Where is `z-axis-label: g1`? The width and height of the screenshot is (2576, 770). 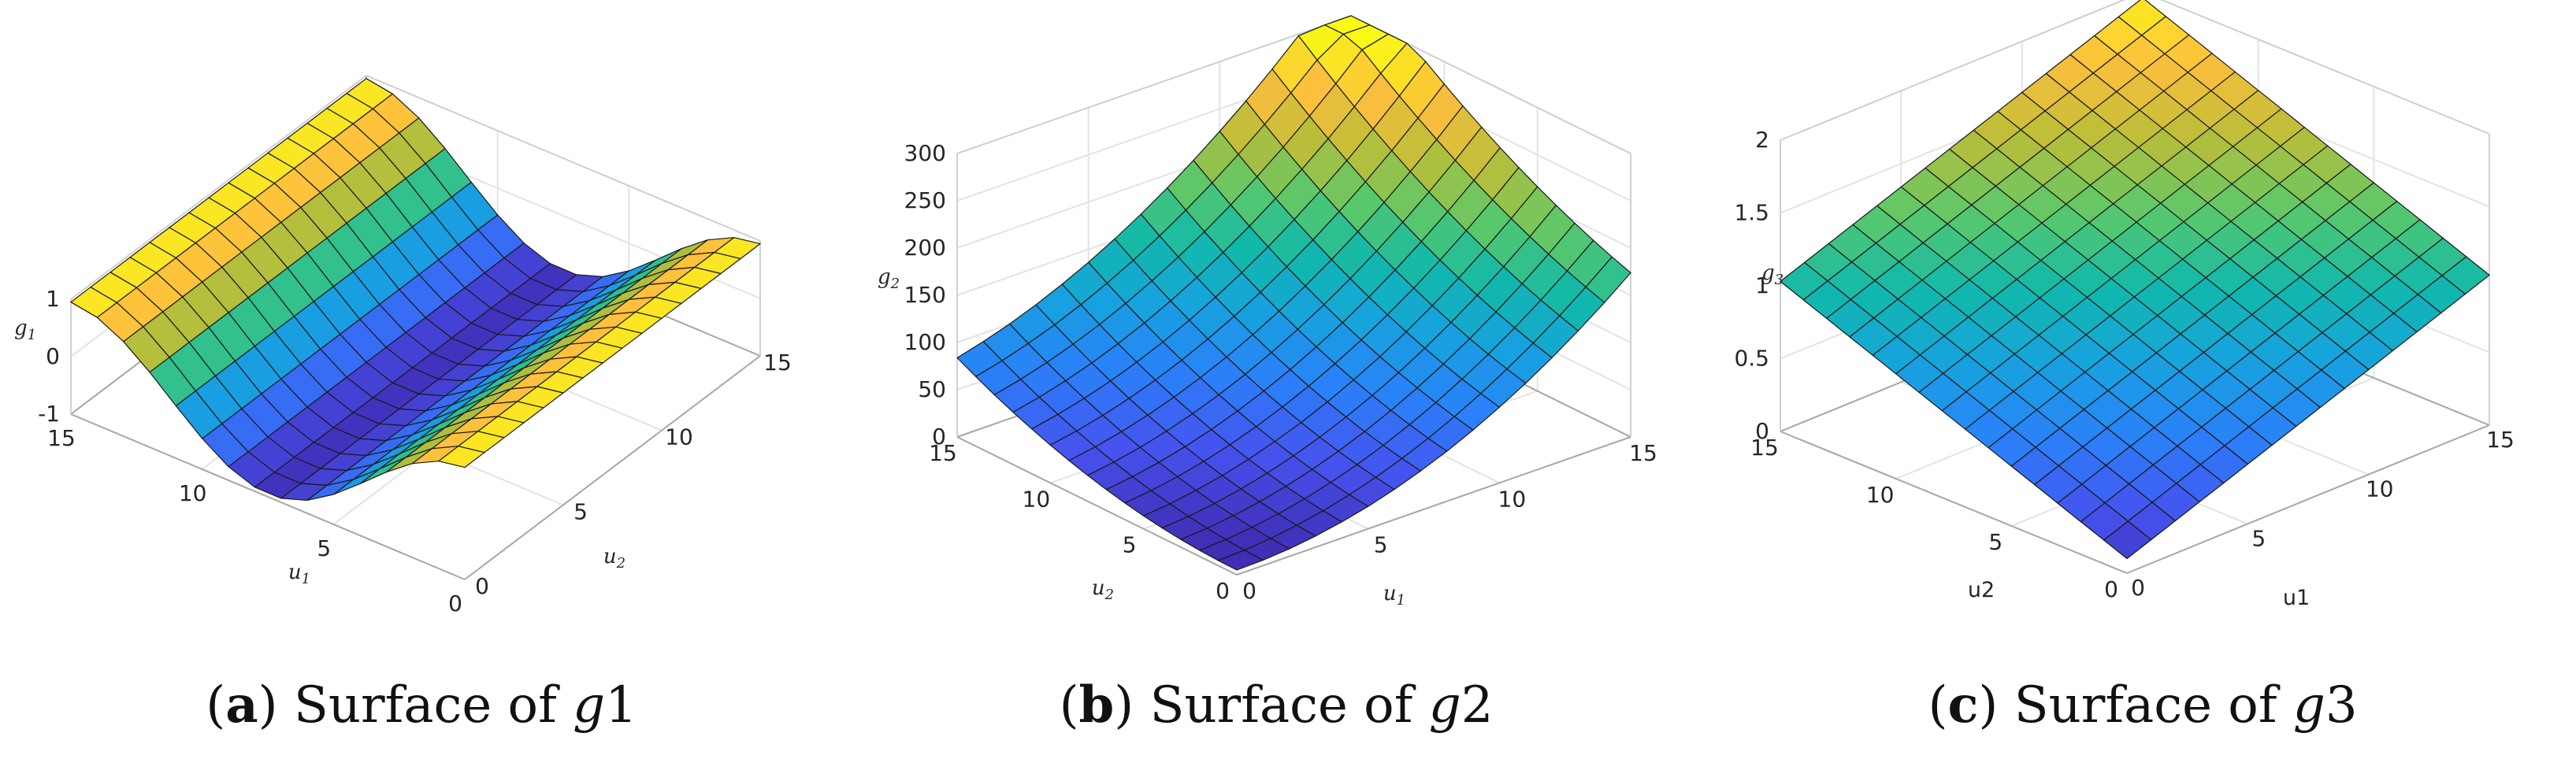 z-axis-label: g1 is located at coordinates (25, 330).